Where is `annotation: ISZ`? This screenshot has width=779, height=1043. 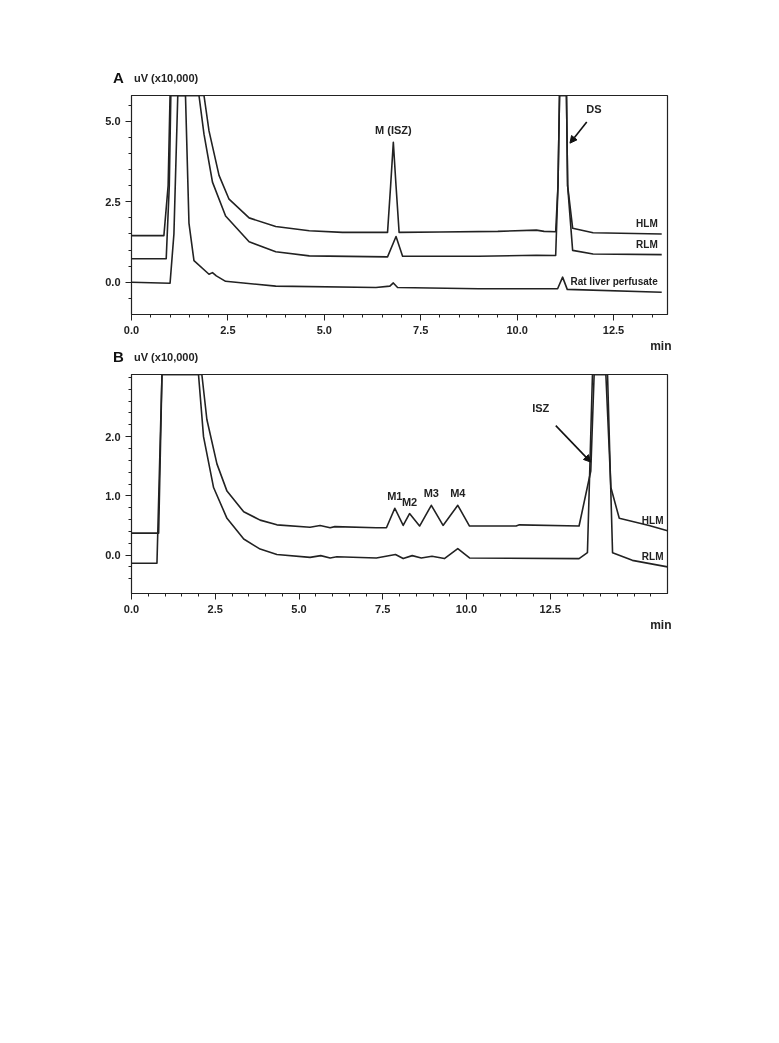 annotation: ISZ is located at coordinates (541, 408).